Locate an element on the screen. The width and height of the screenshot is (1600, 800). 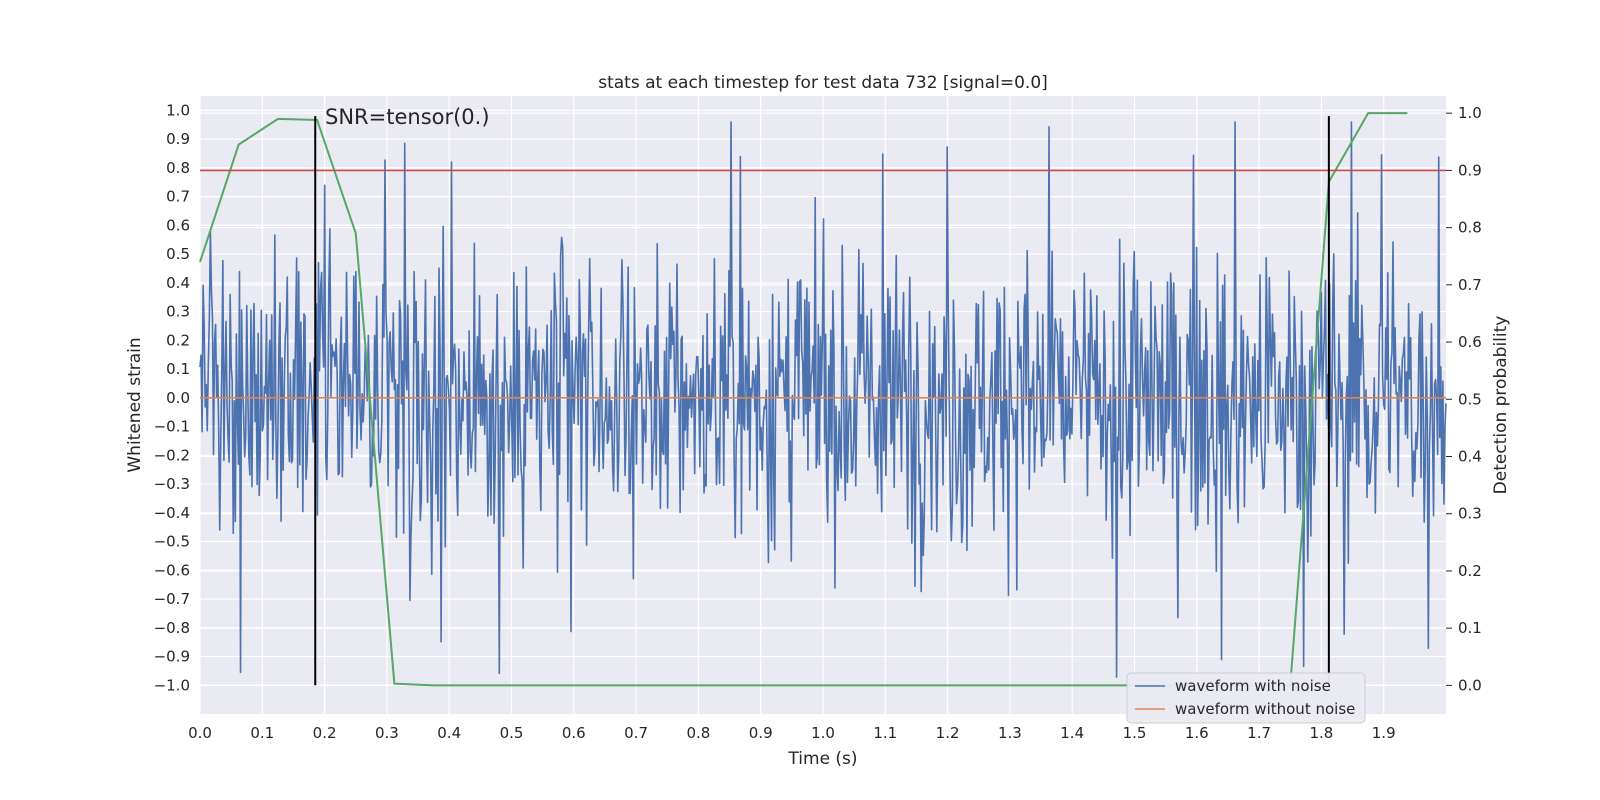
x-tick-label: 1.4 is located at coordinates (1072, 733).